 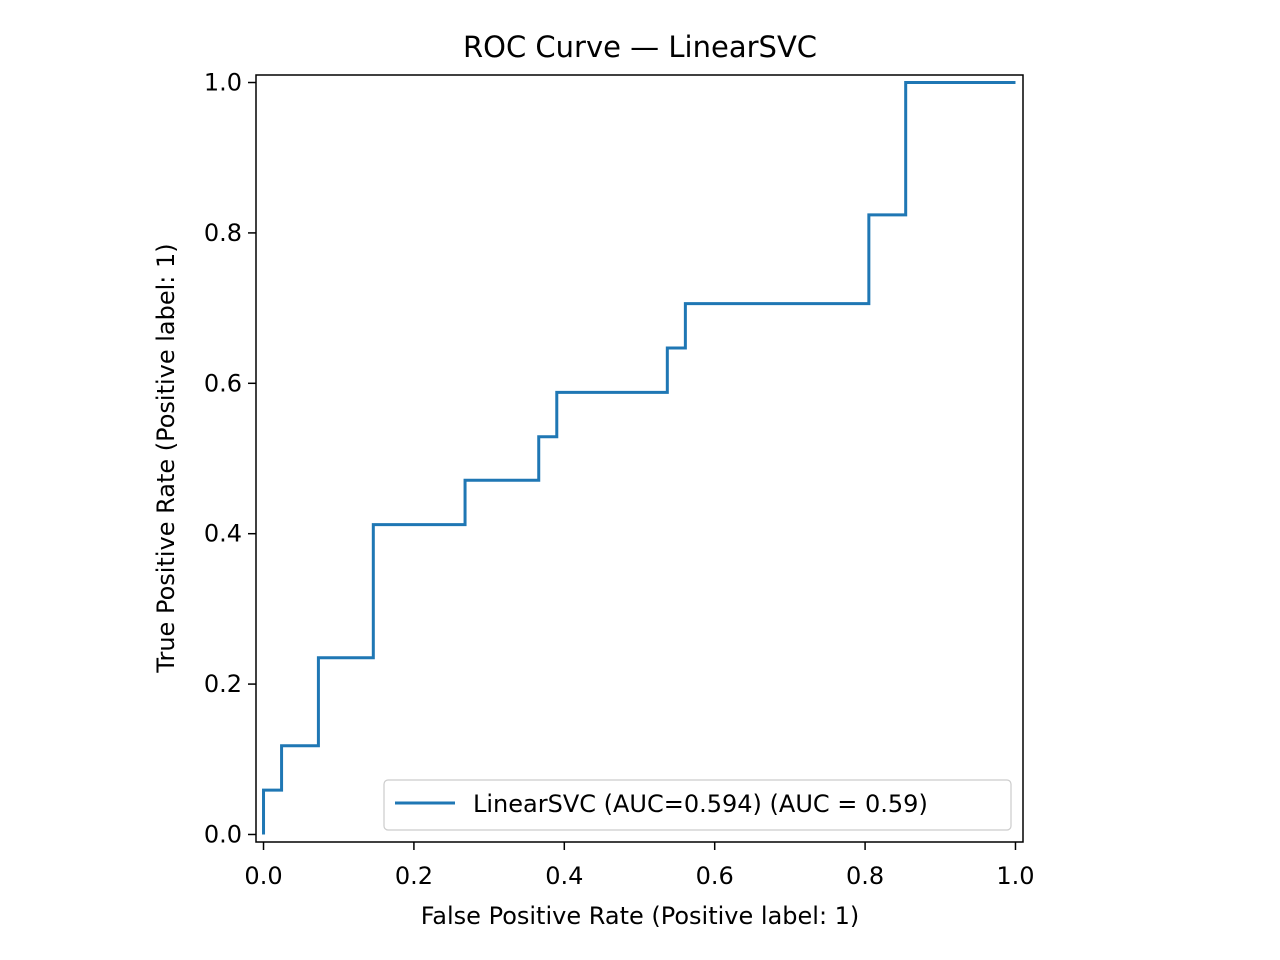 What do you see at coordinates (640, 916) in the screenshot?
I see `x-axis-label: False Positive Rate (Positive label: 1)` at bounding box center [640, 916].